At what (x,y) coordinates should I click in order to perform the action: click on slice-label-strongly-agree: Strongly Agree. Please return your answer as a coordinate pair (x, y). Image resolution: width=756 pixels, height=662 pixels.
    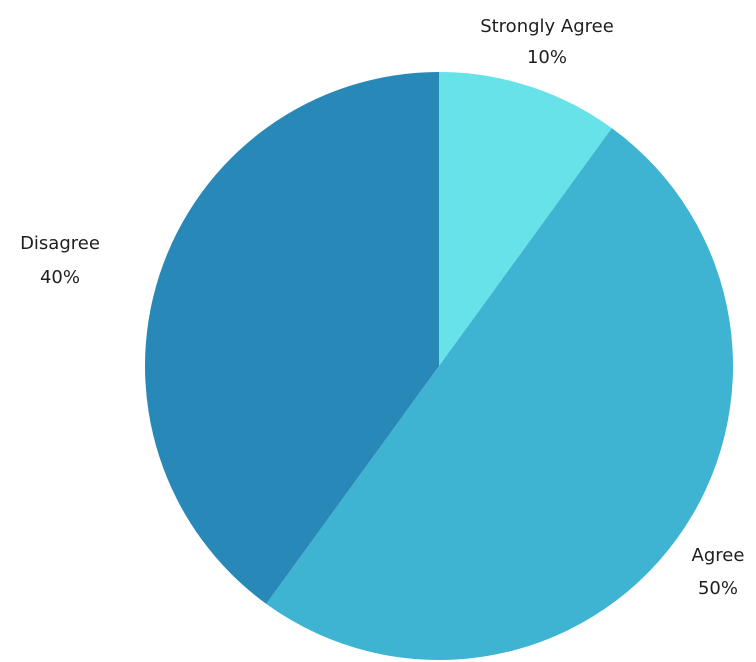
    Looking at the image, I should click on (547, 26).